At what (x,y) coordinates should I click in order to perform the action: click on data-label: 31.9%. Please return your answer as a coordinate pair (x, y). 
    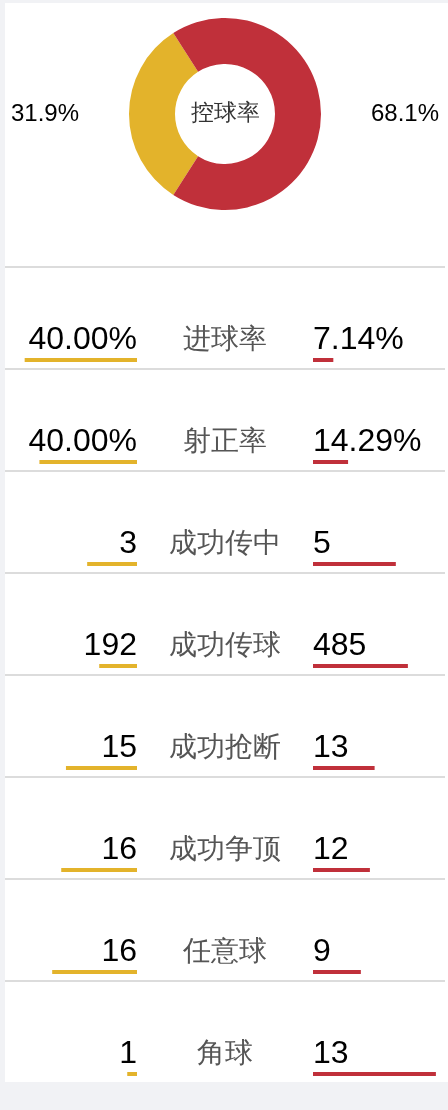
    Looking at the image, I should click on (45, 112).